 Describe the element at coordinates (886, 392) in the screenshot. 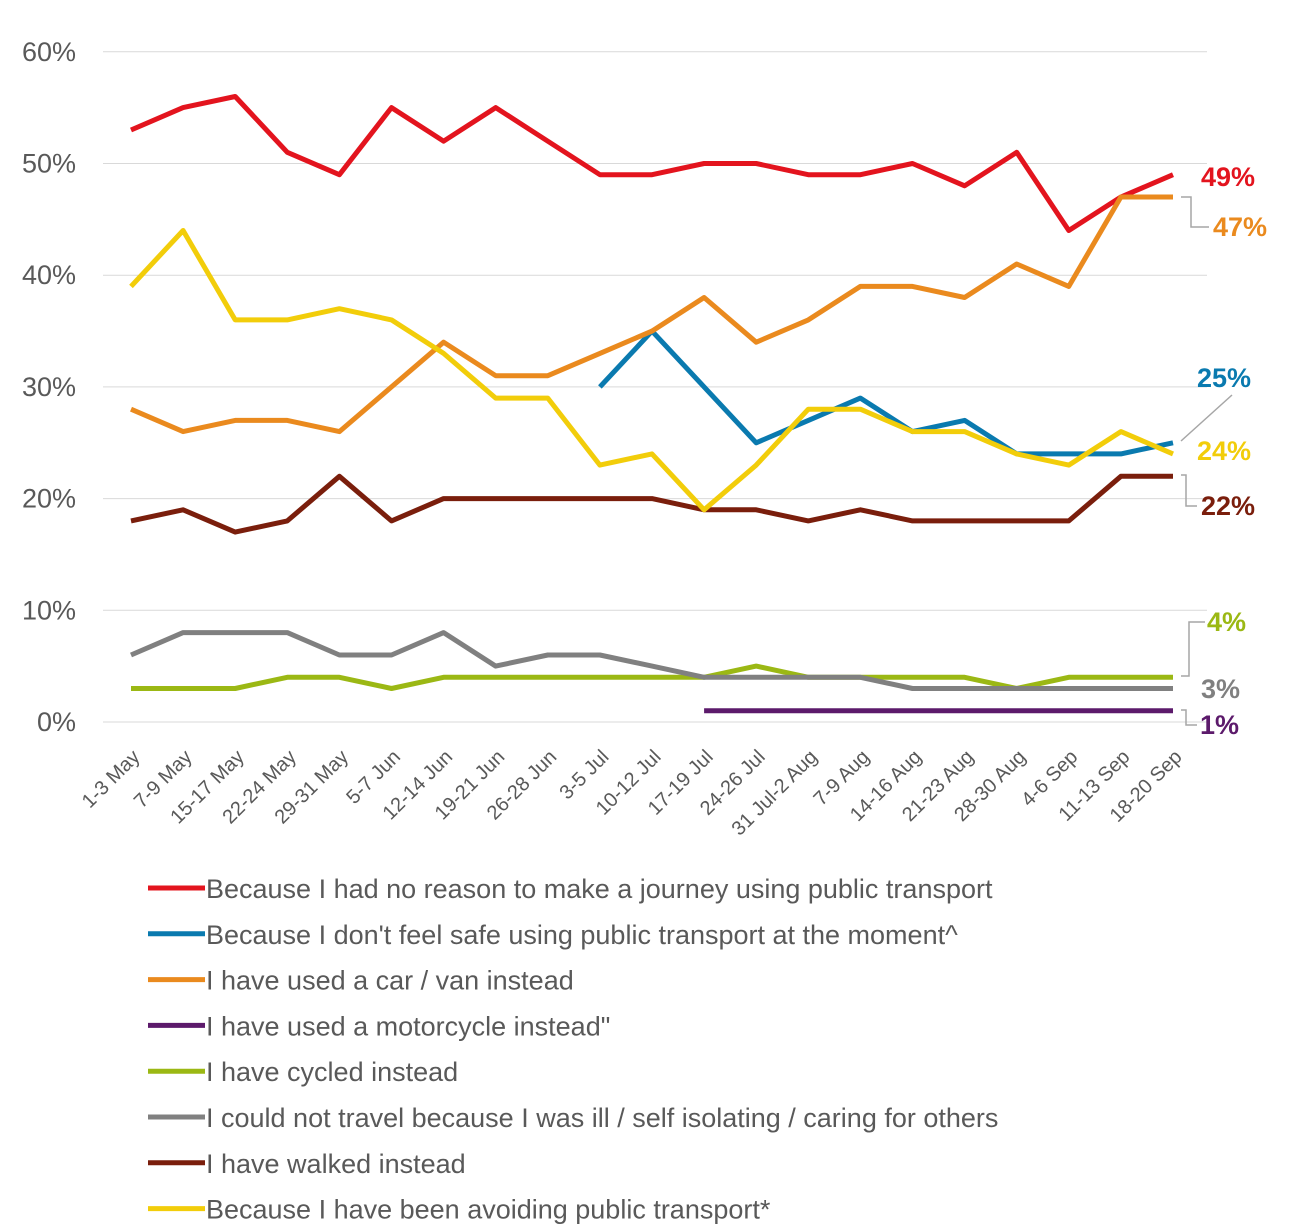

I see `series-line-because-i-don-t-feel-safe-using-public-t` at that location.